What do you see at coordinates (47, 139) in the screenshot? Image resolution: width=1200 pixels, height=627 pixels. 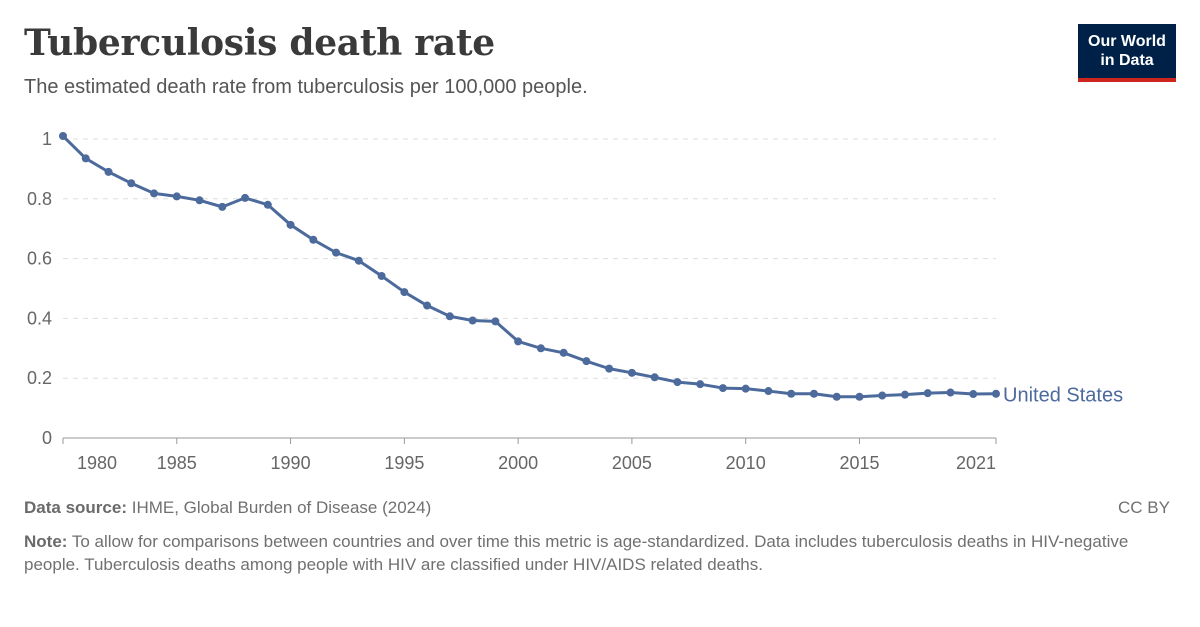 I see `y-tick-label: 1` at bounding box center [47, 139].